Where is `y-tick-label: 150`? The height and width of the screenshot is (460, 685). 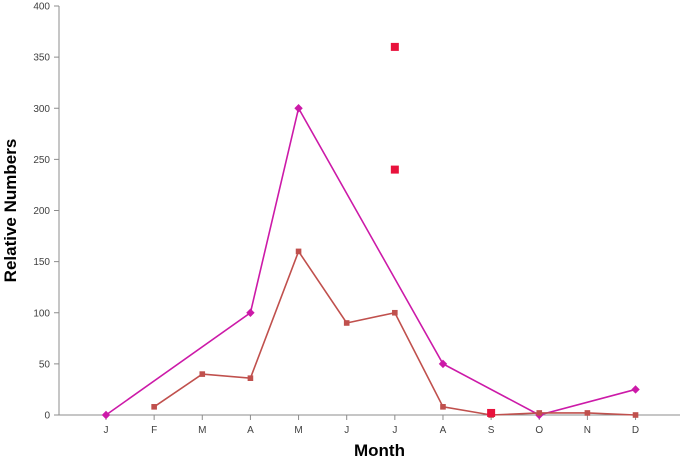 y-tick-label: 150 is located at coordinates (41, 262).